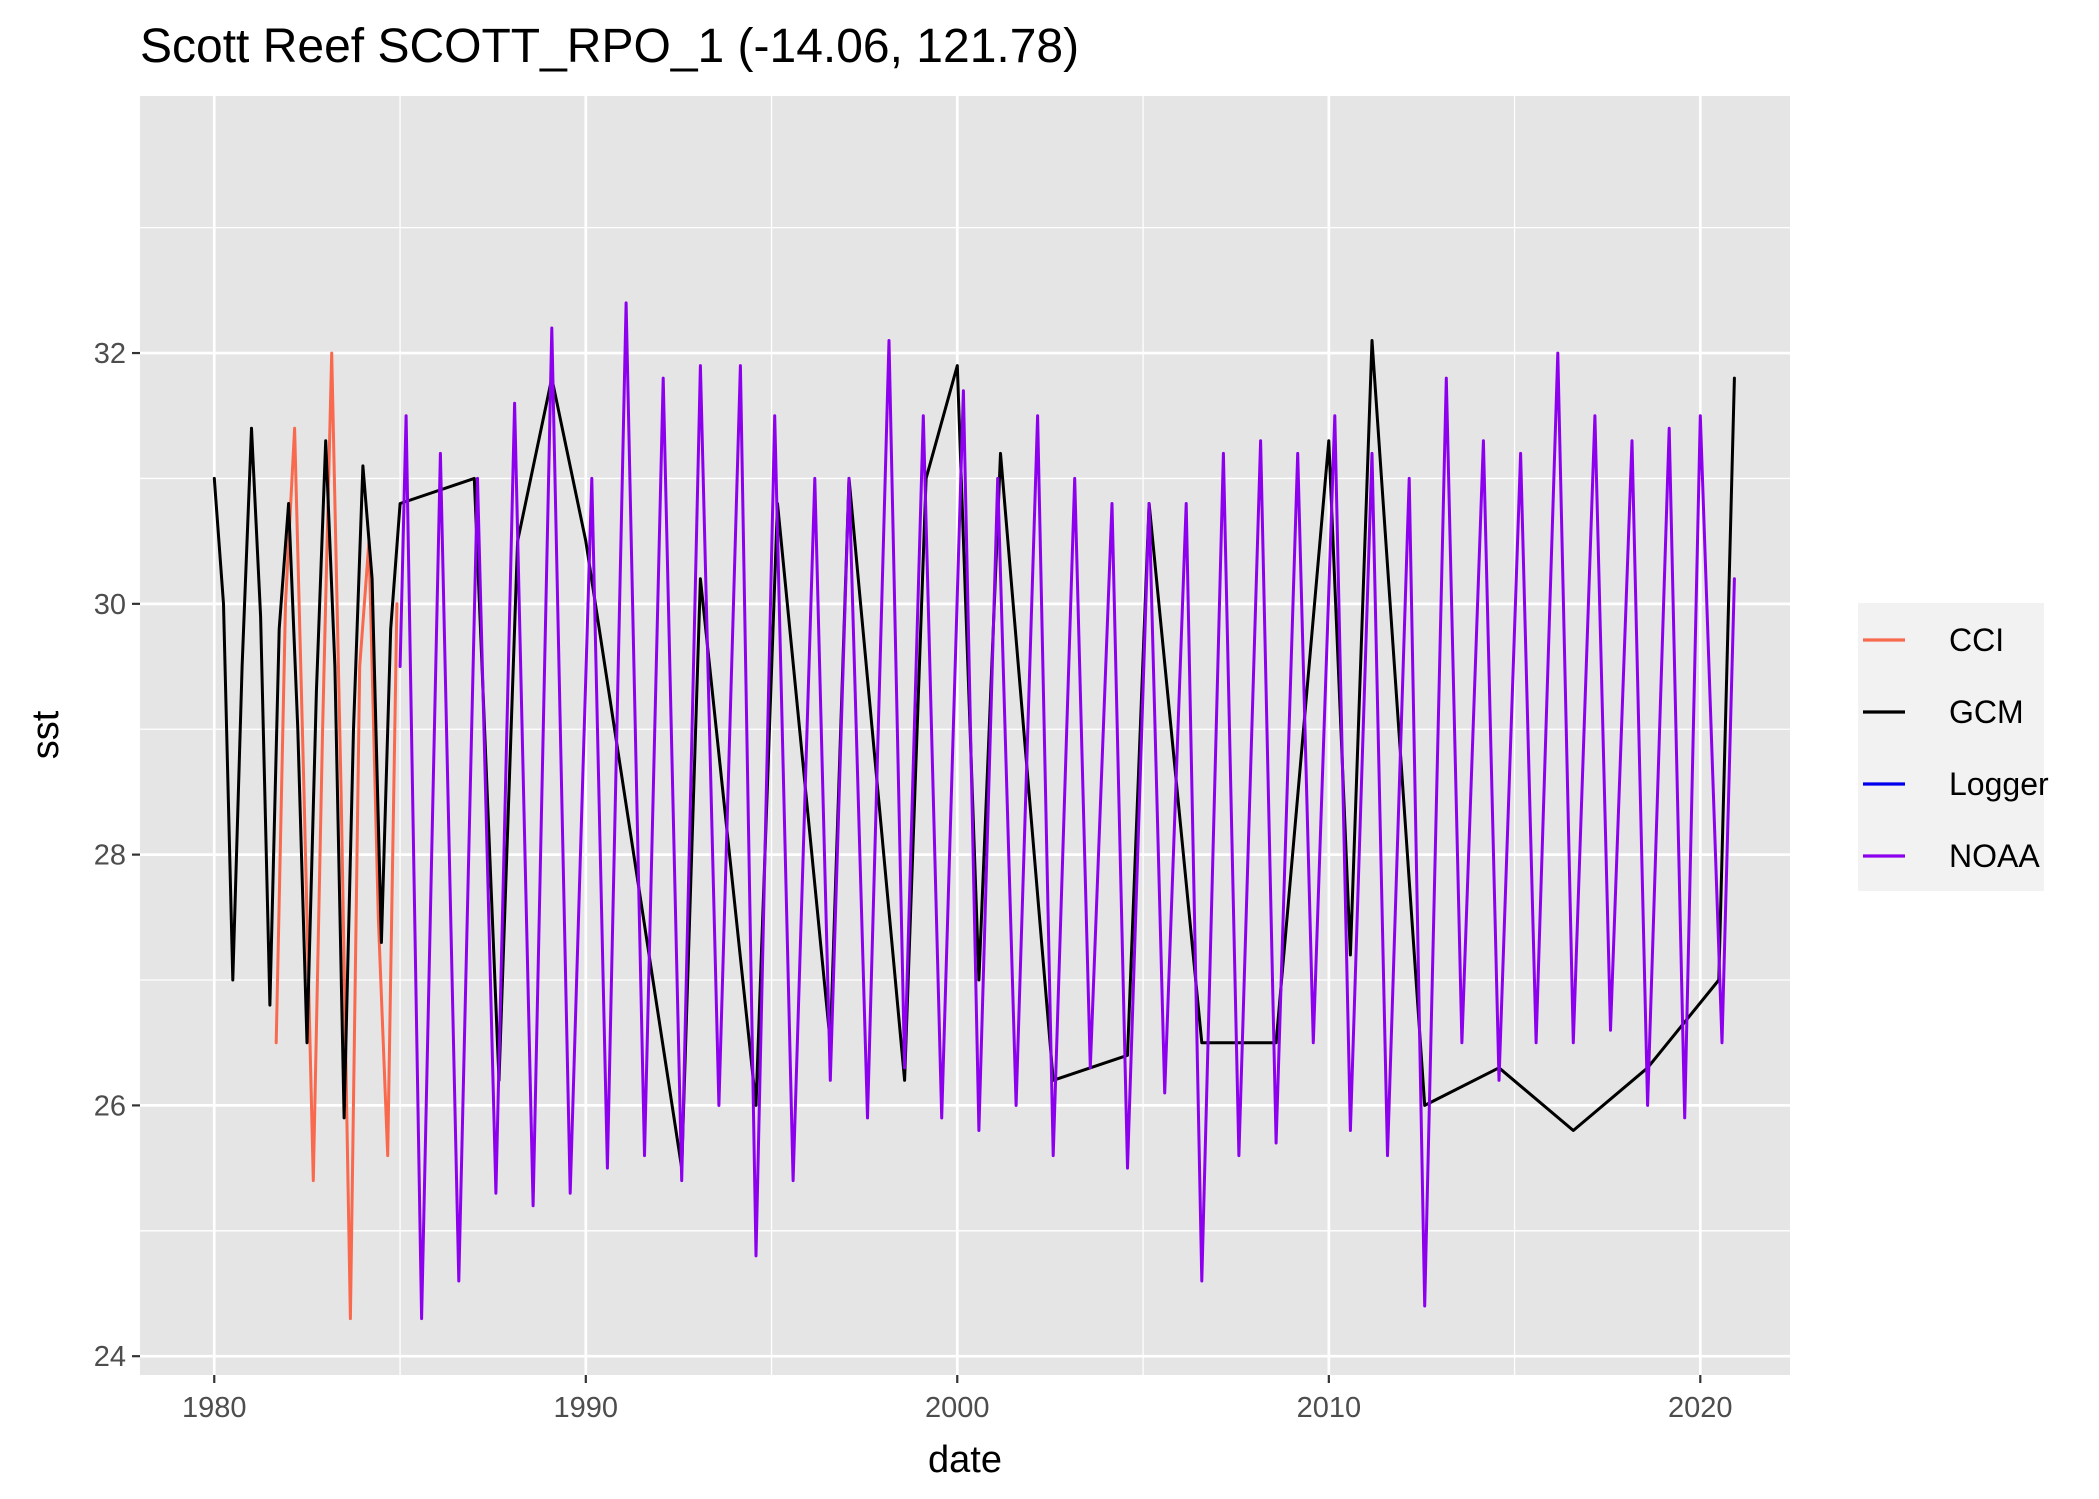  What do you see at coordinates (1999, 784) in the screenshot?
I see `legend-label-logger: Logger` at bounding box center [1999, 784].